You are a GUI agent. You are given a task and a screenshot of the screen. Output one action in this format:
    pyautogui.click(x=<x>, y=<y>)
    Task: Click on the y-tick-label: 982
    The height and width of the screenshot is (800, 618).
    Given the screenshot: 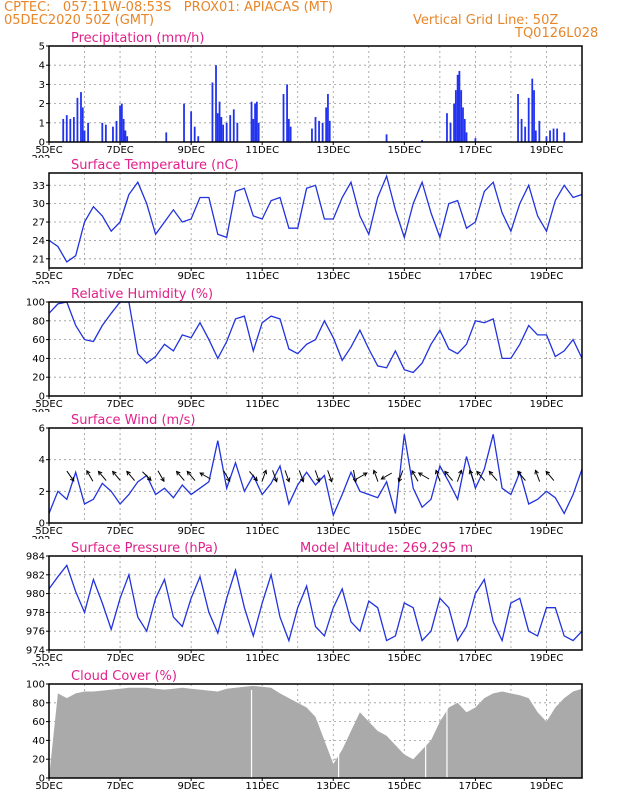 What is the action you would take?
    pyautogui.click(x=35, y=575)
    